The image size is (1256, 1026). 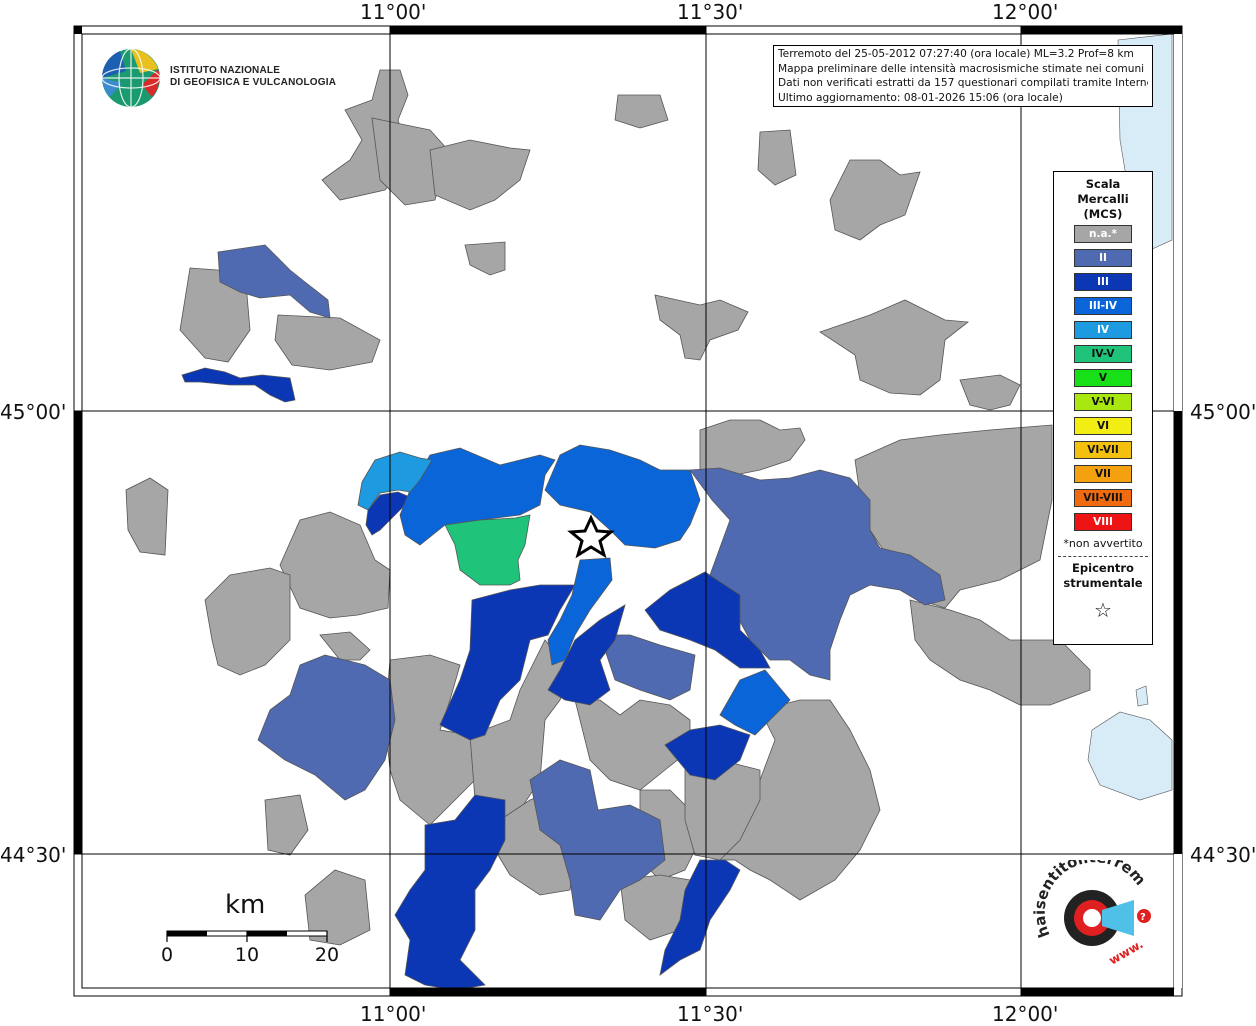 I want to click on legend-title-line: Mercalli, so click(x=1103, y=199).